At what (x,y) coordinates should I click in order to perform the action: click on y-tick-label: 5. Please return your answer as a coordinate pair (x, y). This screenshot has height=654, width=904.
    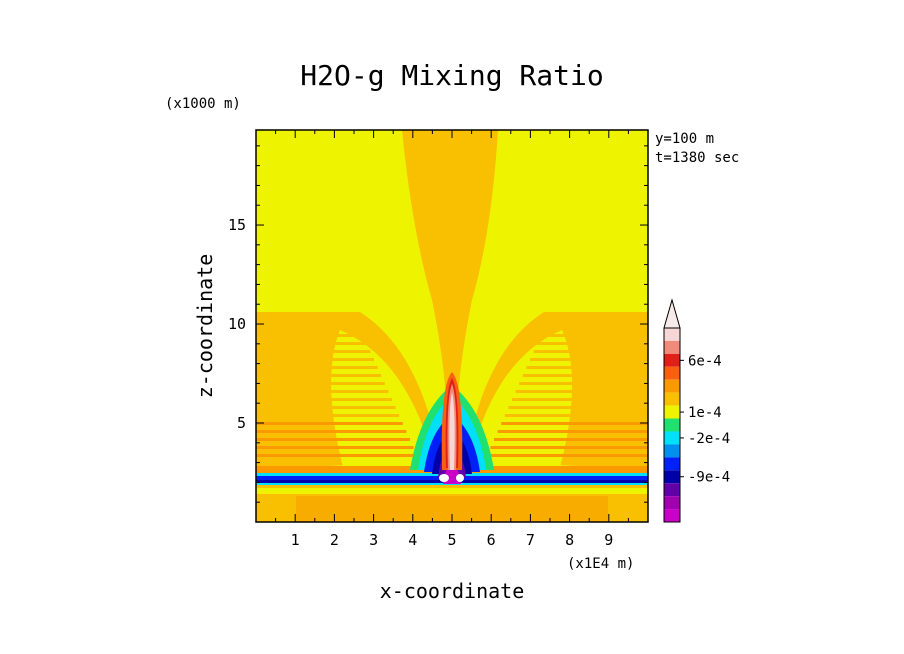
    Looking at the image, I should click on (241, 423).